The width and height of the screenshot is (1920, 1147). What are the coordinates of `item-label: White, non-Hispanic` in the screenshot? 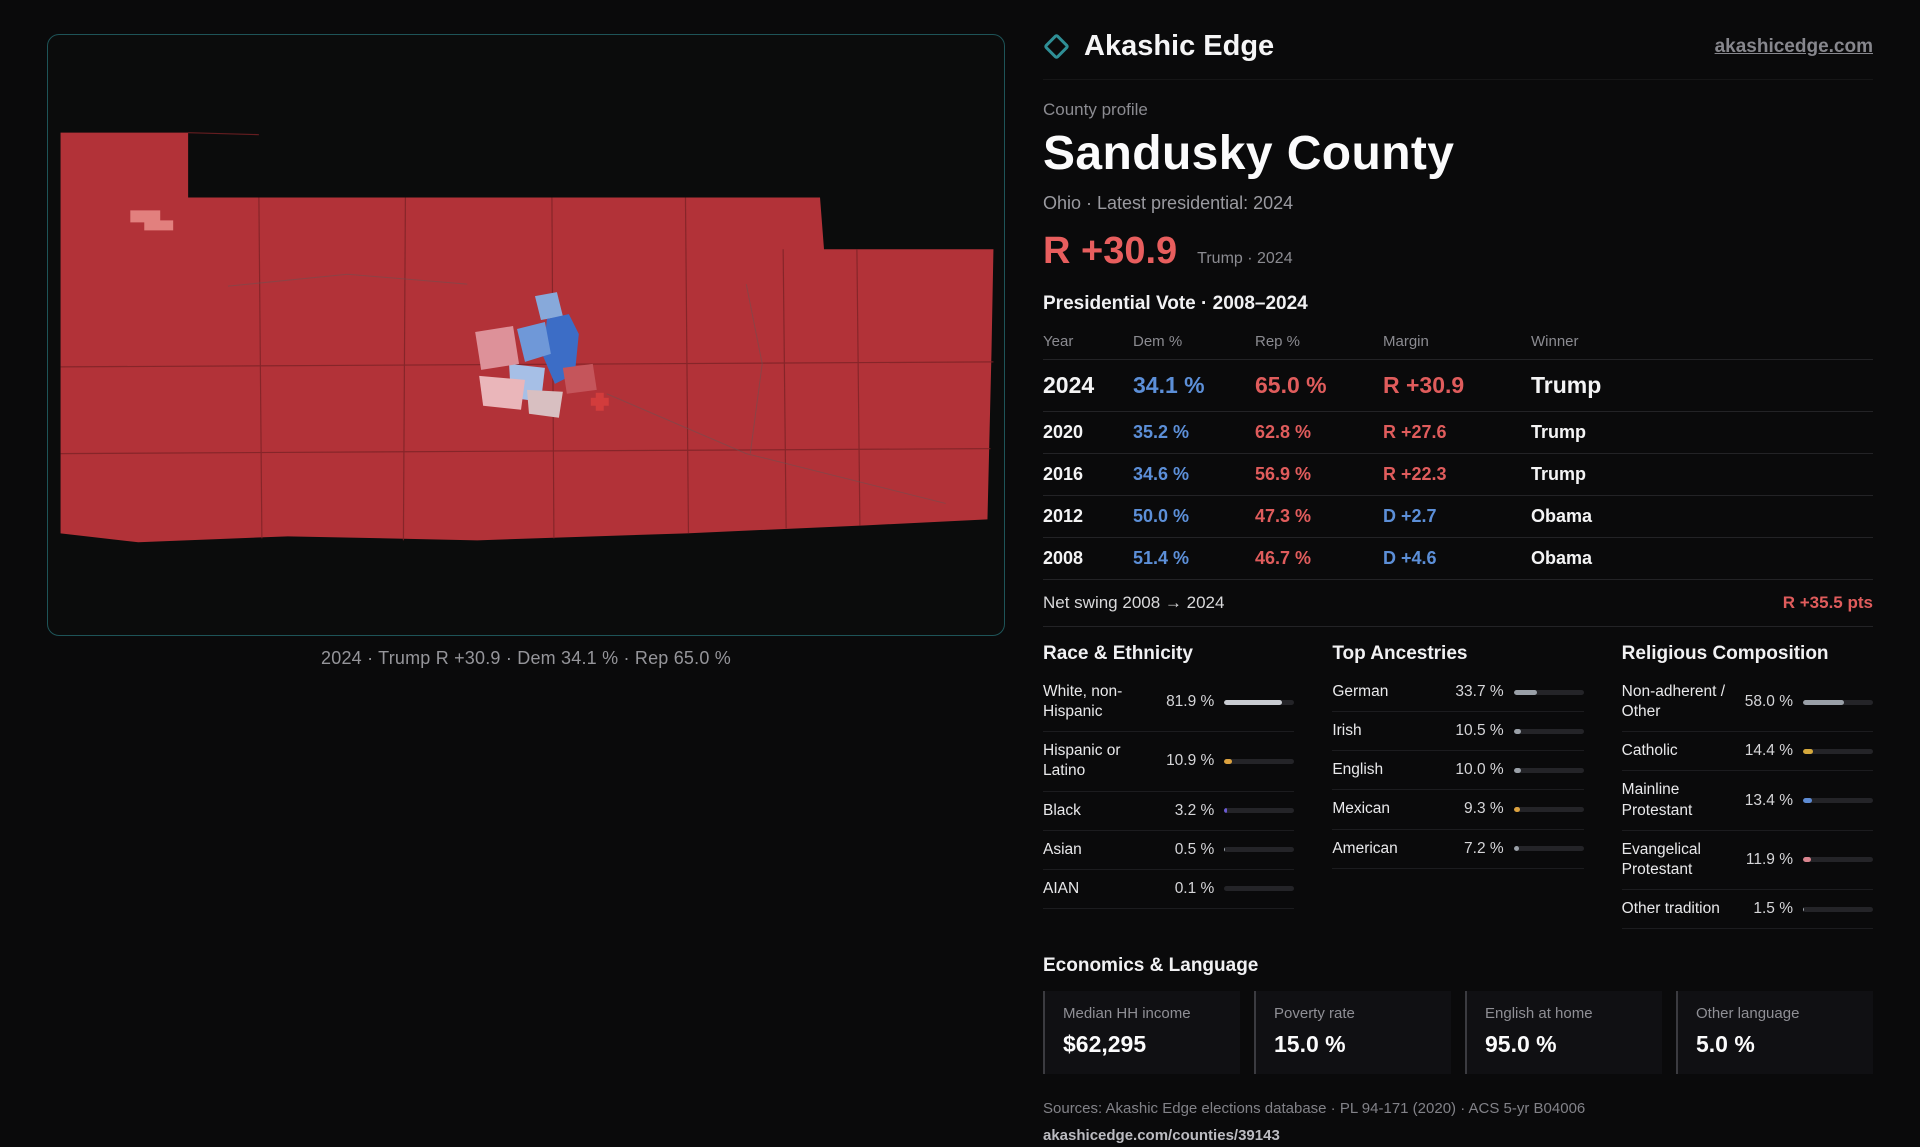 It's located at (1083, 702).